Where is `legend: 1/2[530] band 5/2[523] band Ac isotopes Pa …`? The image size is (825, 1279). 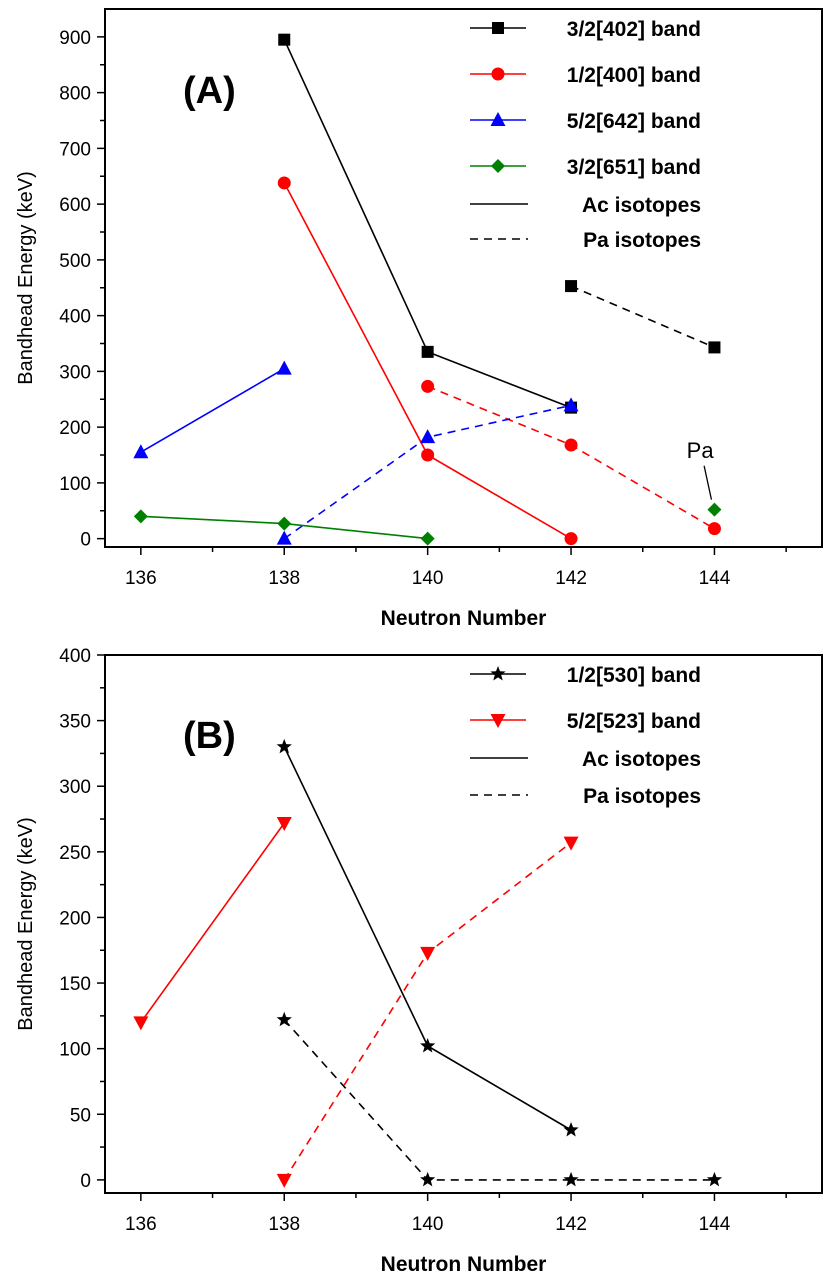
legend: 1/2[530] band 5/2[523] band Ac isotopes Pa … is located at coordinates (585, 736).